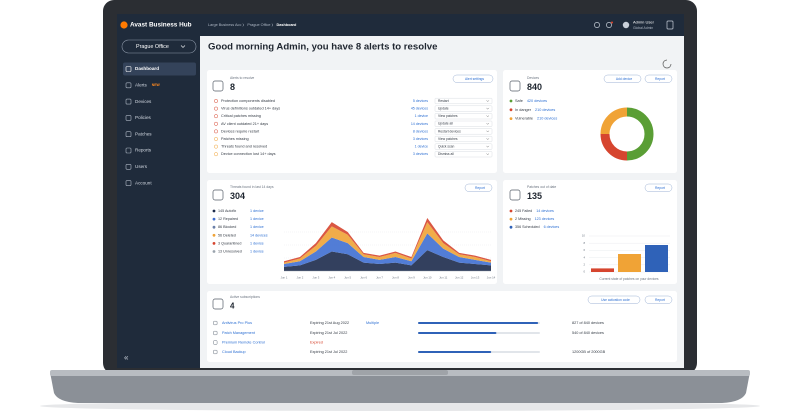 This screenshot has height=413, width=800. I want to click on threat-label: 145 Autofix, so click(227, 211).